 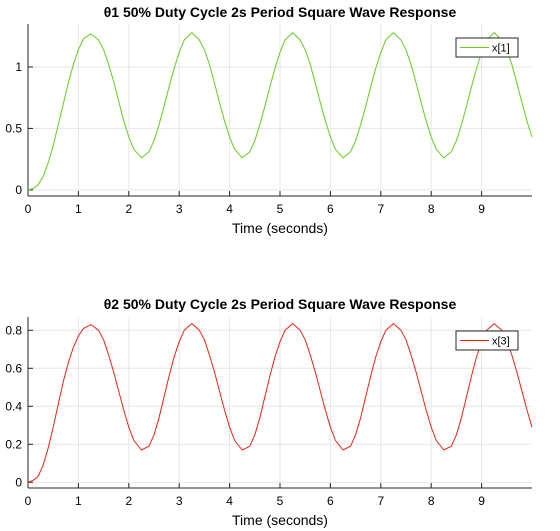 I want to click on y-tick-label: 0.4, so click(x=13, y=406).